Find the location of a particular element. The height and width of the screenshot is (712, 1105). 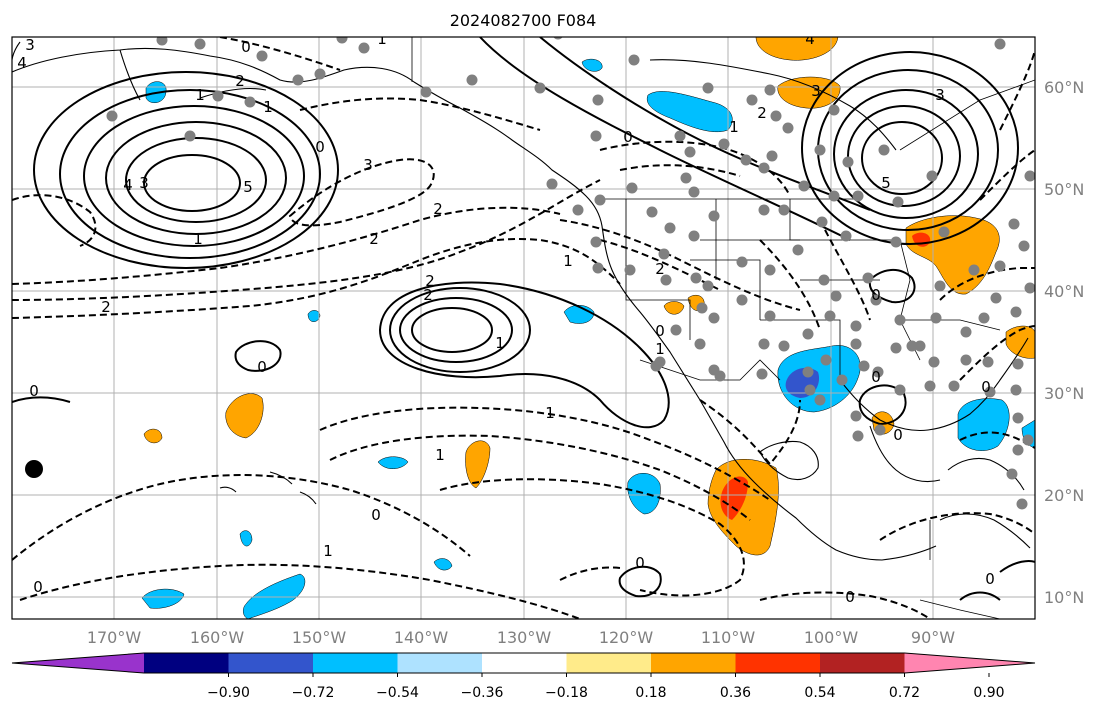

lat-label: 30°N is located at coordinates (1064, 393).